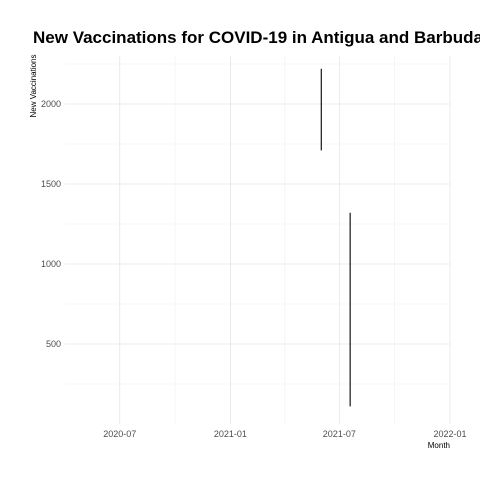  Describe the element at coordinates (53, 344) in the screenshot. I see `y-tick-label: 500` at that location.